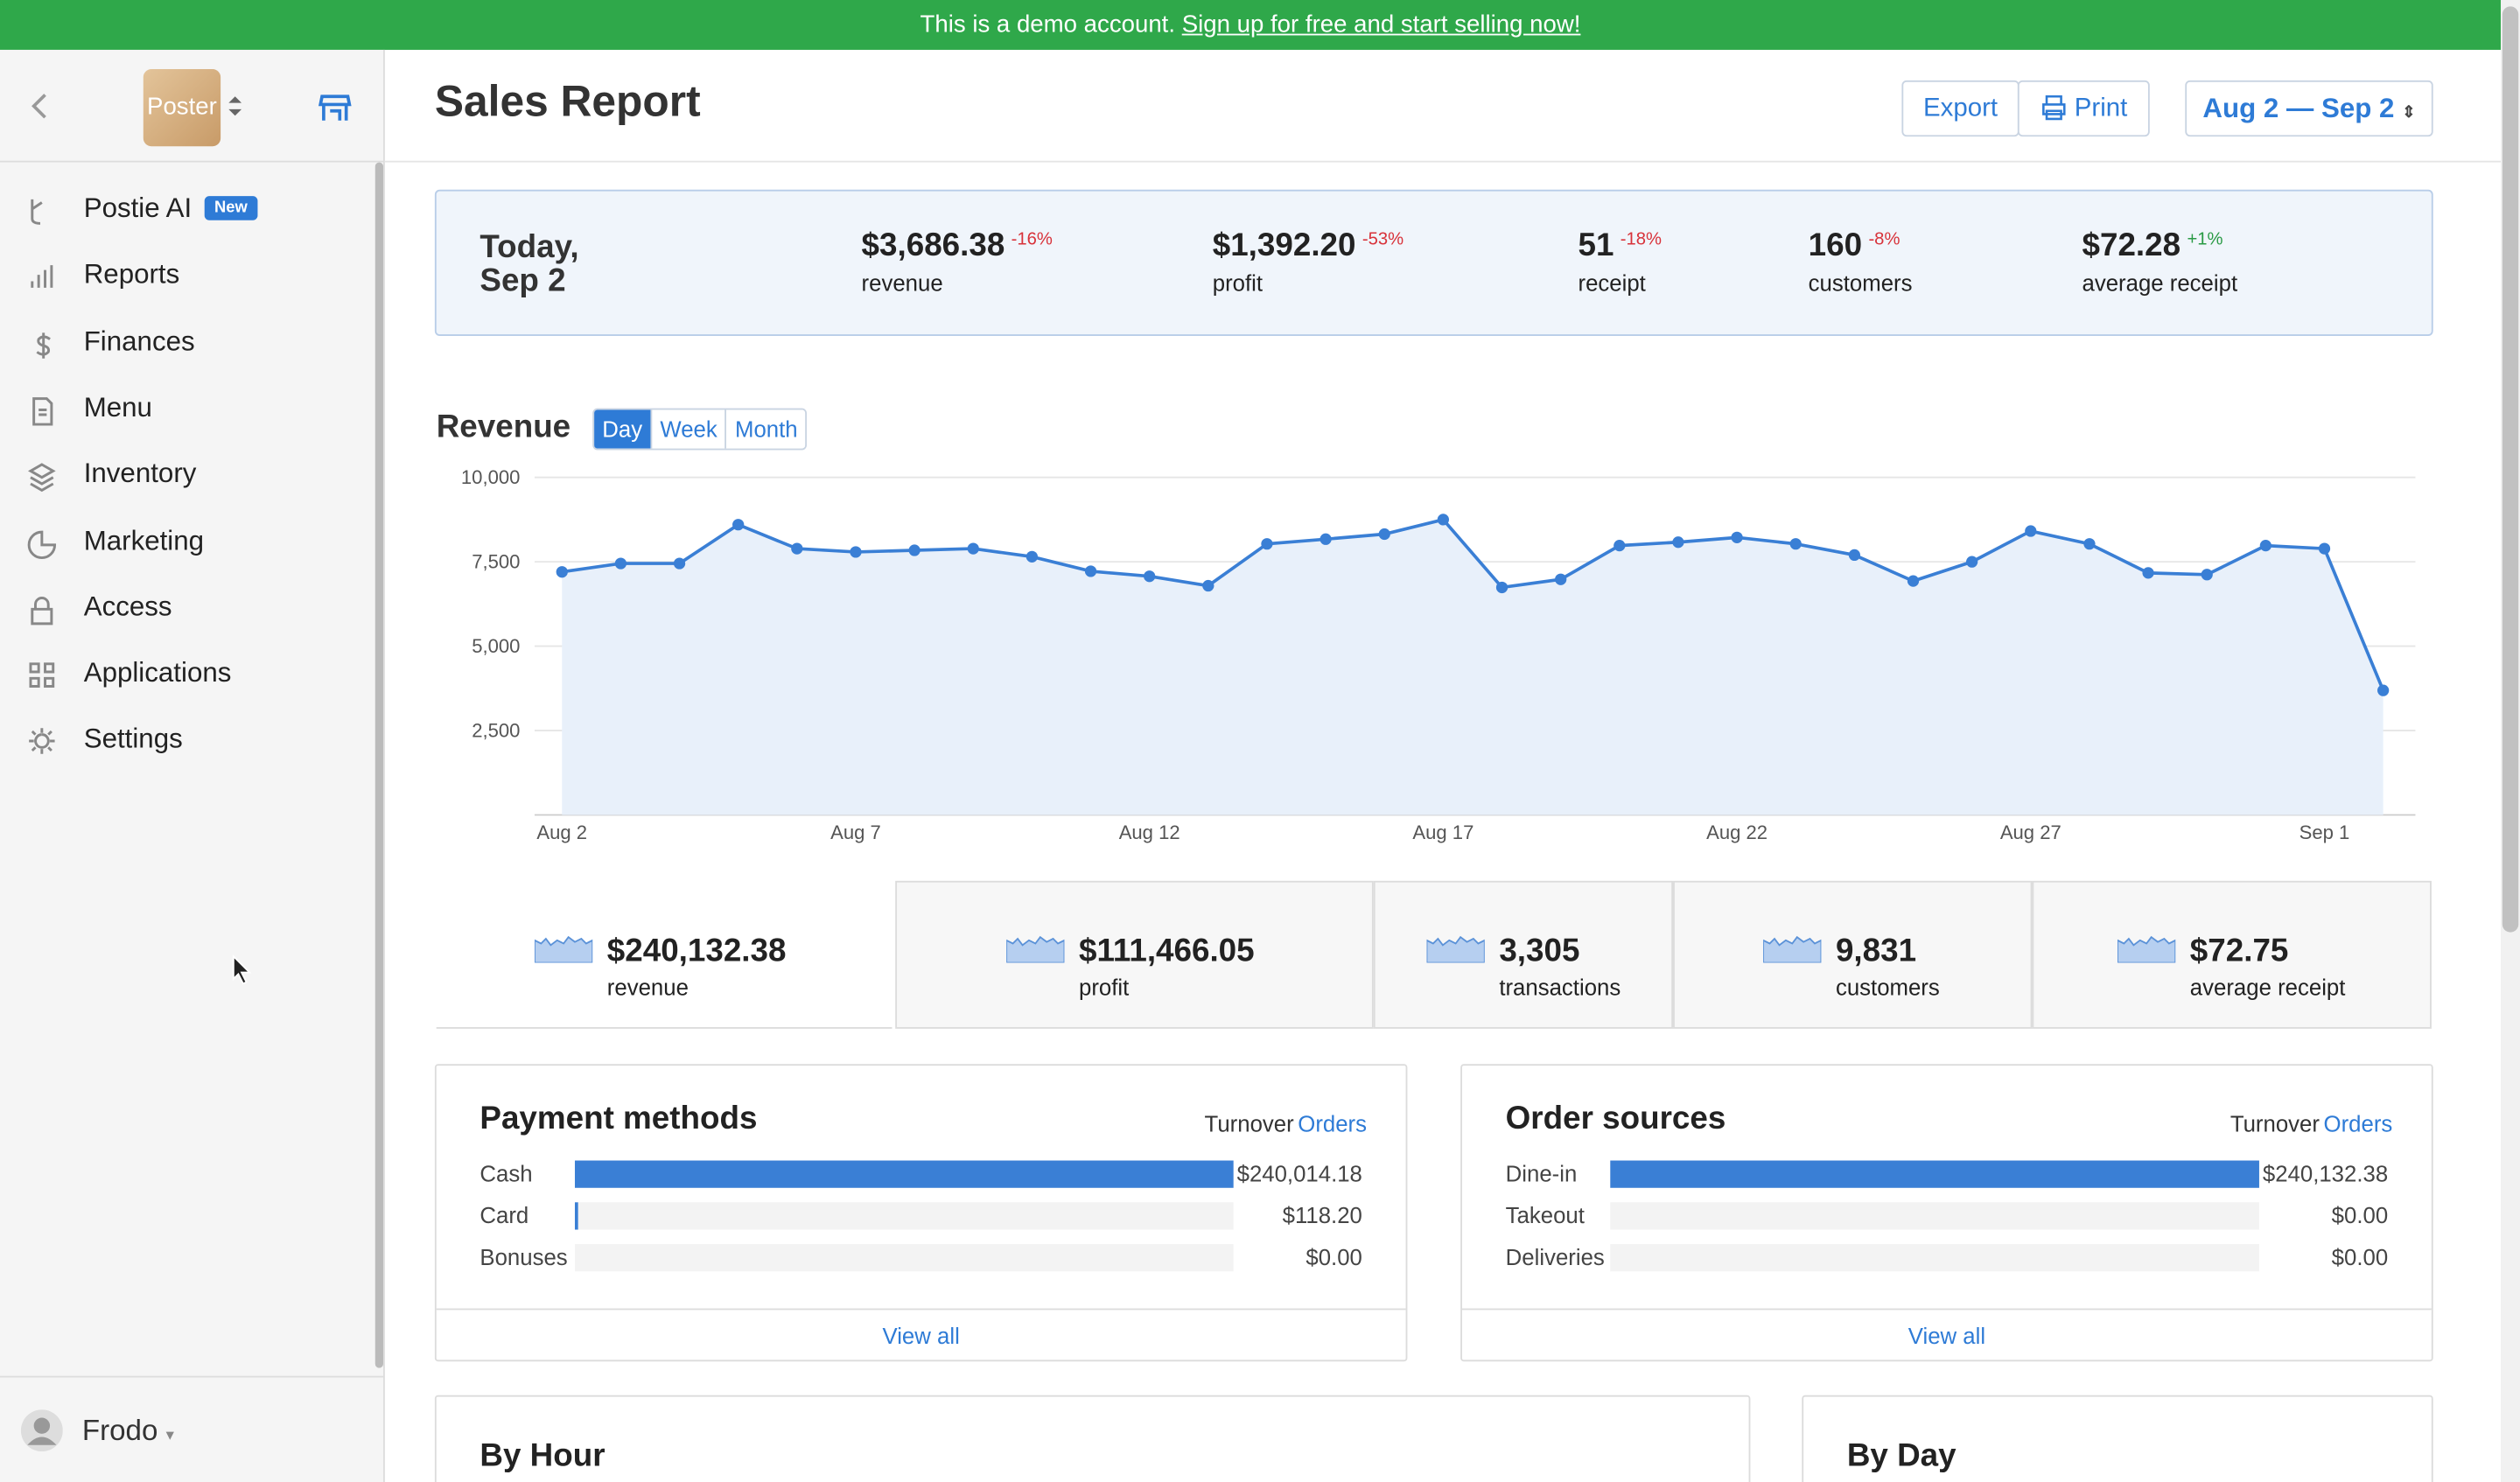 The height and width of the screenshot is (1482, 2520). What do you see at coordinates (1092, 1438) in the screenshot?
I see `by-hour-card: By Hour` at bounding box center [1092, 1438].